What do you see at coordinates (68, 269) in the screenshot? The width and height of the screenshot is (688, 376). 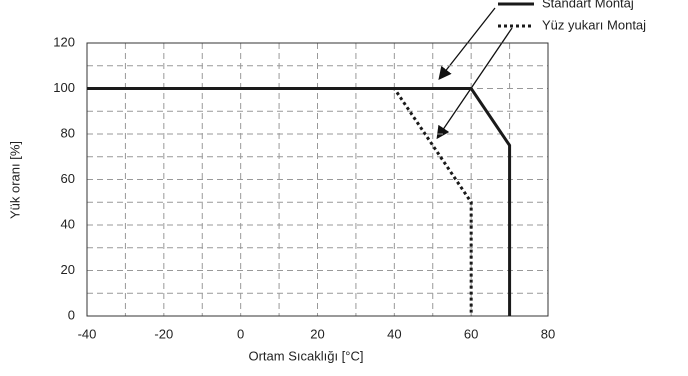 I see `y-tick-label: 20` at bounding box center [68, 269].